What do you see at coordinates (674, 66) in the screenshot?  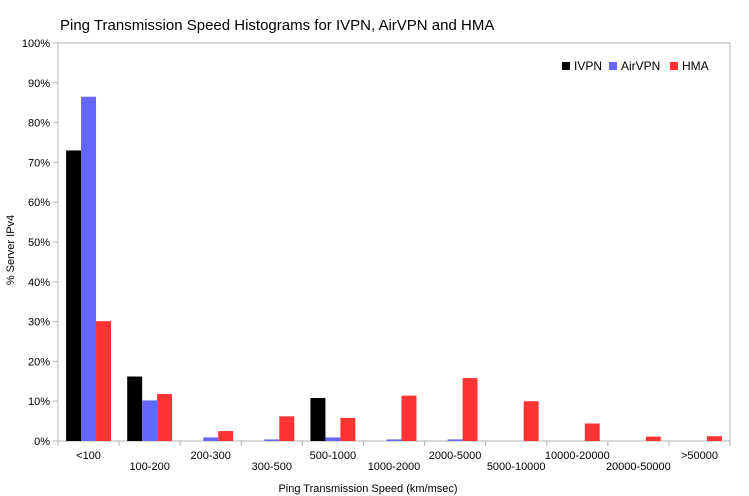 I see `legend-swatch-hma` at bounding box center [674, 66].